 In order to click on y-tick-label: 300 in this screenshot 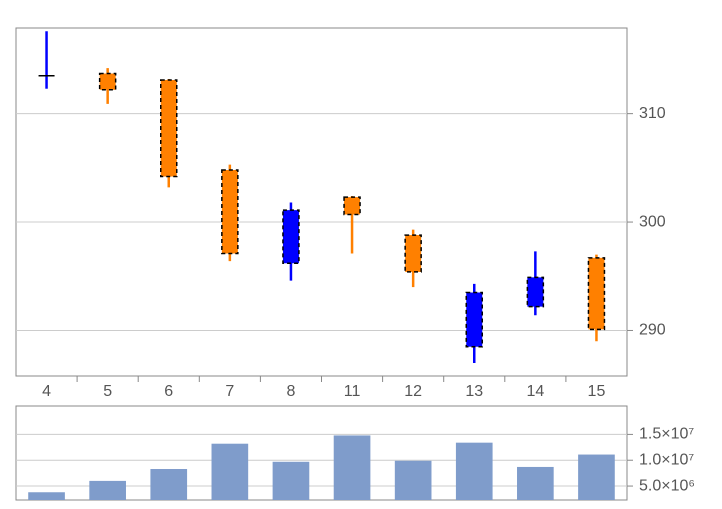, I will do `click(652, 221)`.